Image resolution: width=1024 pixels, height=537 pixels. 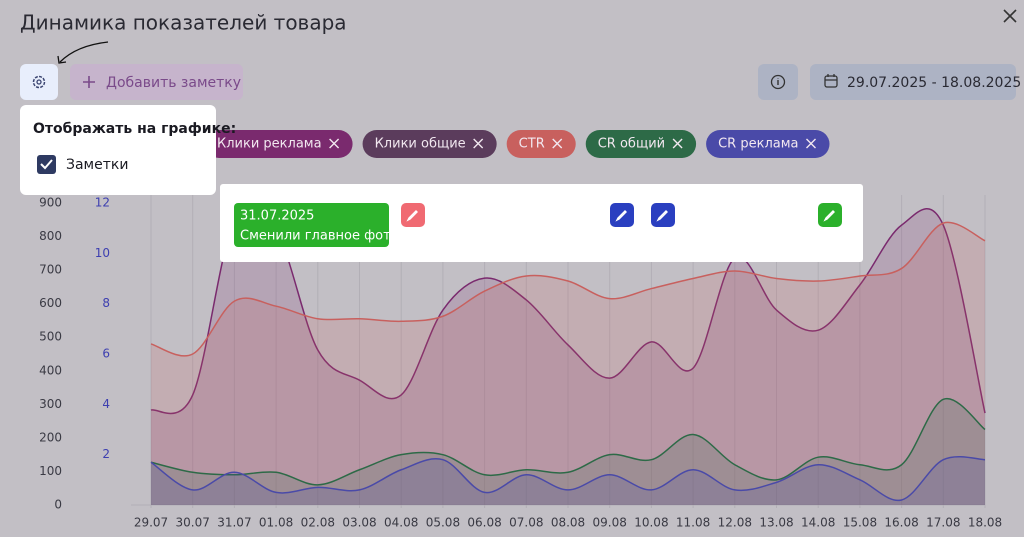 I want to click on x-tick-label: 03.08, so click(x=359, y=523).